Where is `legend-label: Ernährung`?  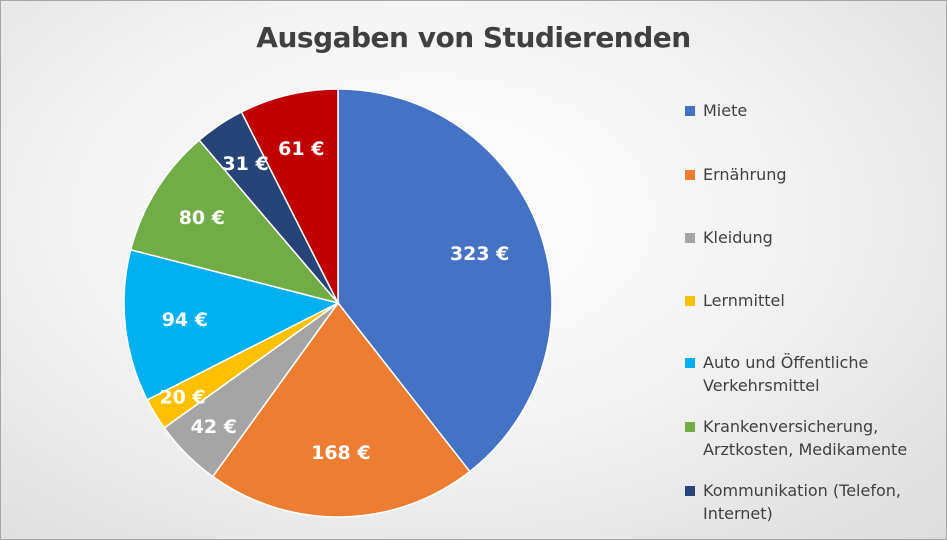 legend-label: Ernährung is located at coordinates (745, 174).